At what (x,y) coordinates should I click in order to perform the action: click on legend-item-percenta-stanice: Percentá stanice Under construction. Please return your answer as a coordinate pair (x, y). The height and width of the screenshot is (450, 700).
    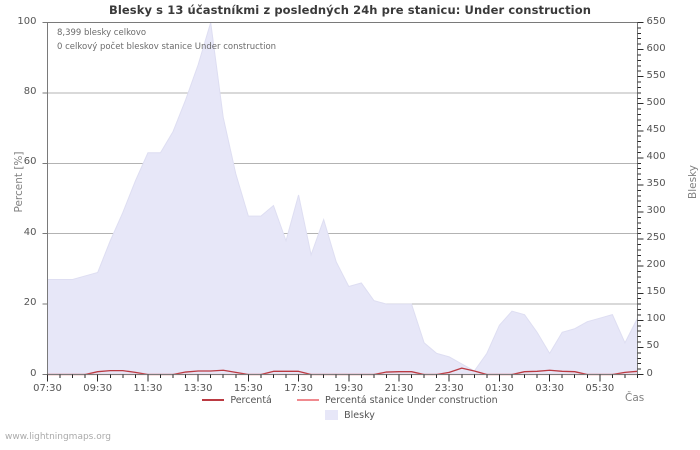
    Looking at the image, I should click on (397, 401).